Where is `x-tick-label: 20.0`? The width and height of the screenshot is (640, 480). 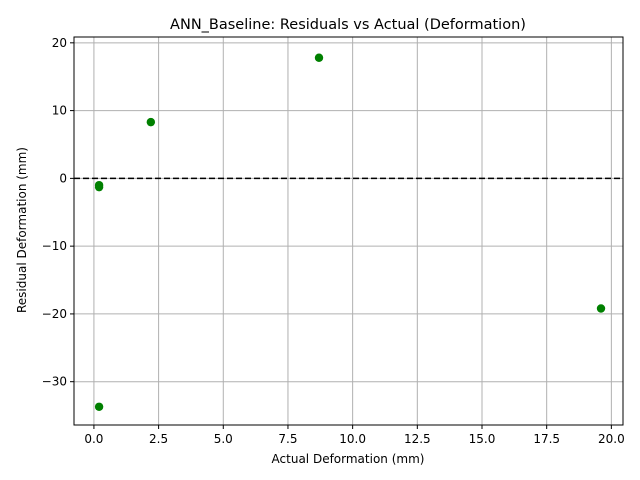 x-tick-label: 20.0 is located at coordinates (611, 439).